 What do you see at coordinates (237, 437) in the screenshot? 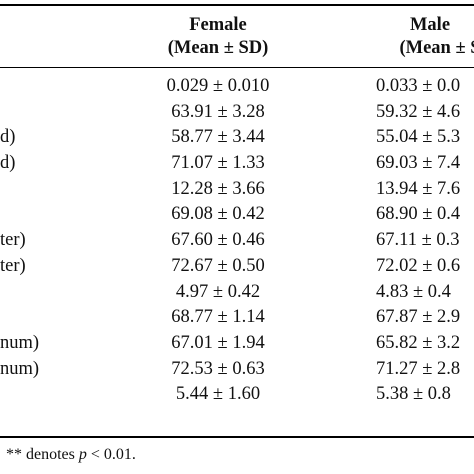
I see `bottom-rule` at bounding box center [237, 437].